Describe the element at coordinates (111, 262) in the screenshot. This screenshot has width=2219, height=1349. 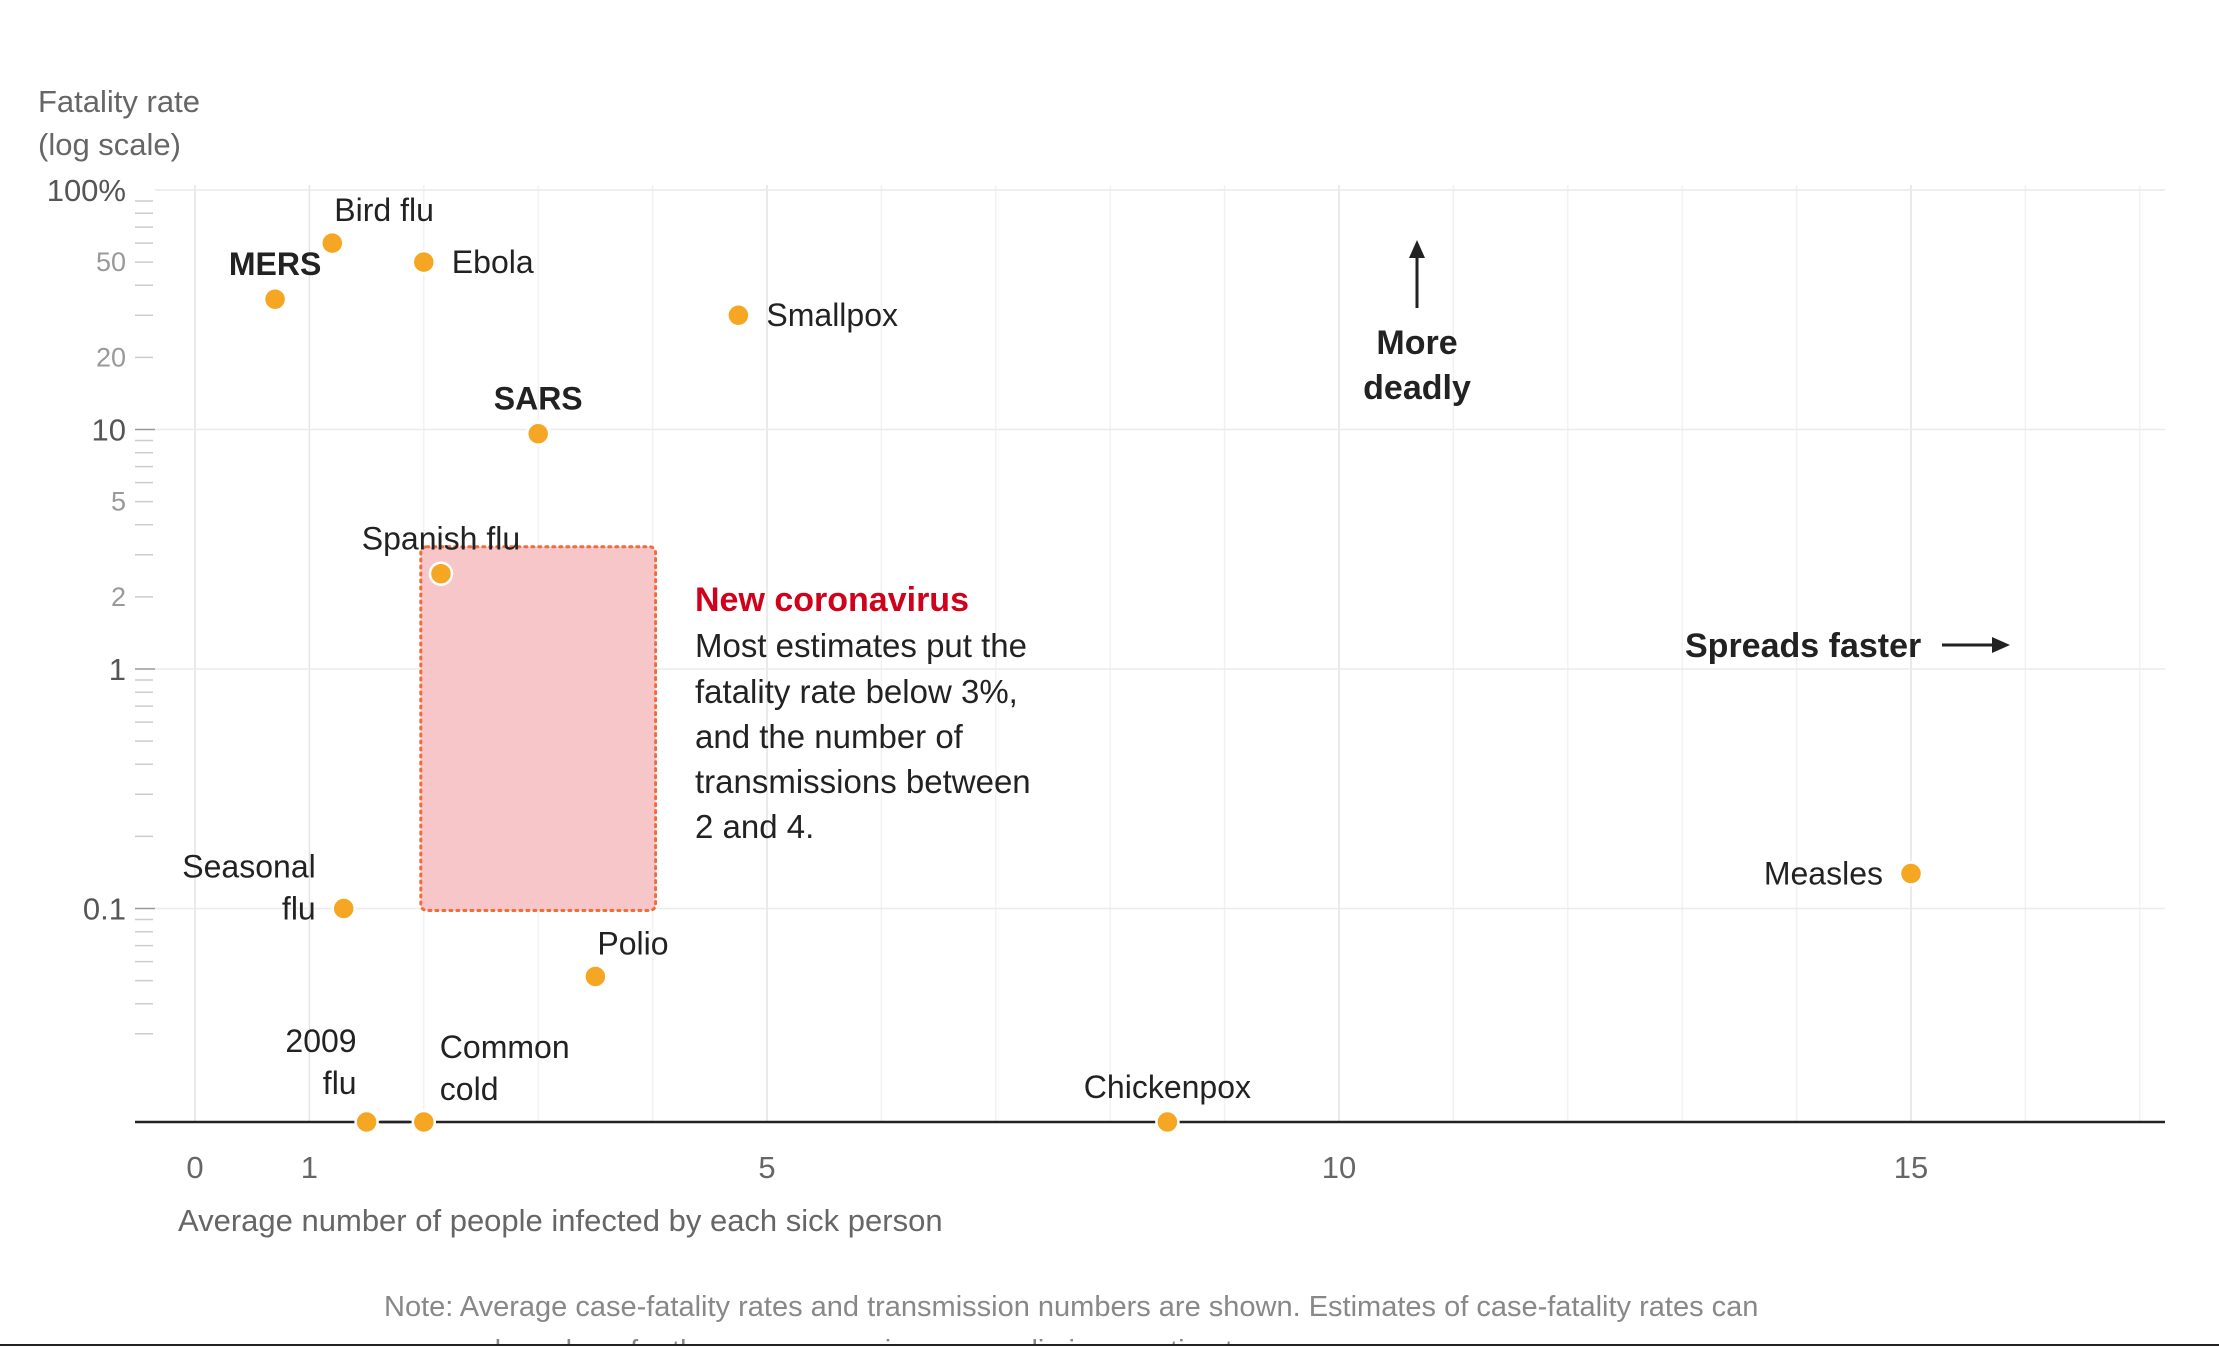
I see `y-tick-label: 50` at that location.